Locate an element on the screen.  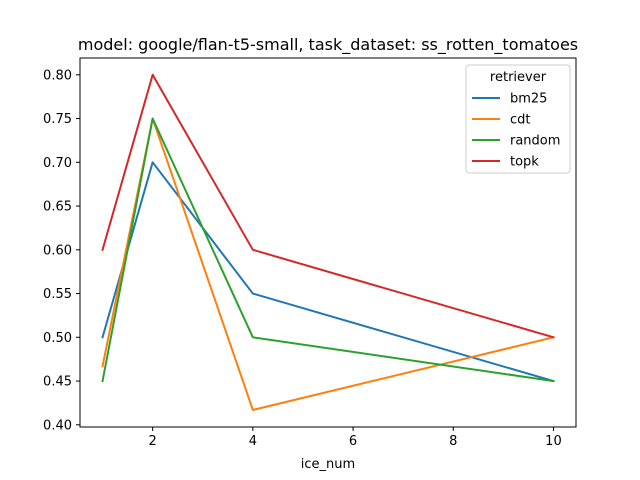
y-tick-label: 0.45 is located at coordinates (57, 382).